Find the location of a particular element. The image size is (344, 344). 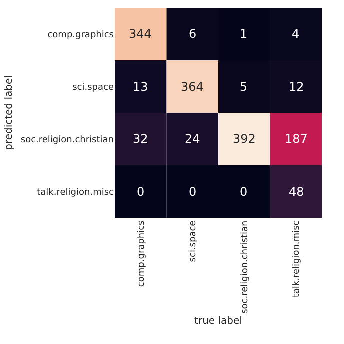

data-label: 24 is located at coordinates (192, 139).